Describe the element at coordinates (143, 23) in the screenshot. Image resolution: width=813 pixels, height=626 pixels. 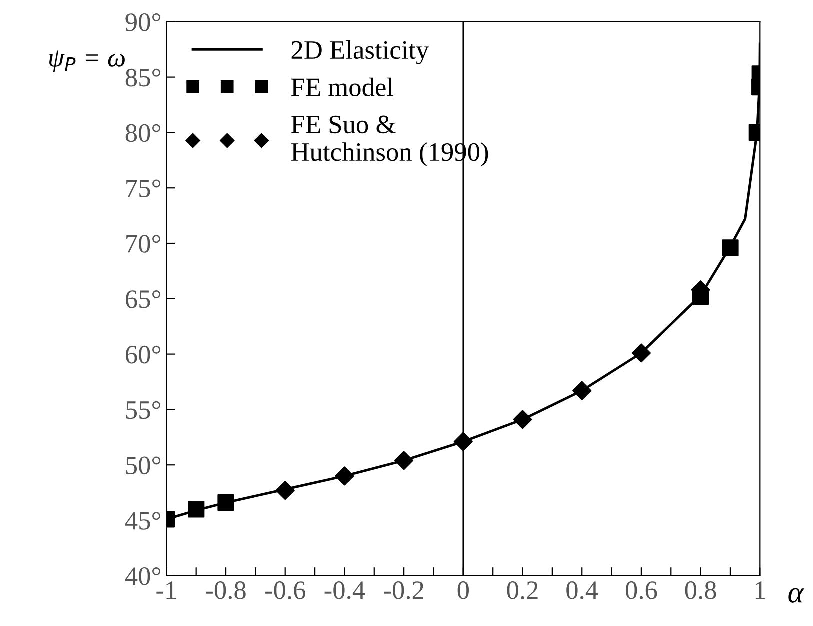
I see `y-tick-label: 90°` at that location.